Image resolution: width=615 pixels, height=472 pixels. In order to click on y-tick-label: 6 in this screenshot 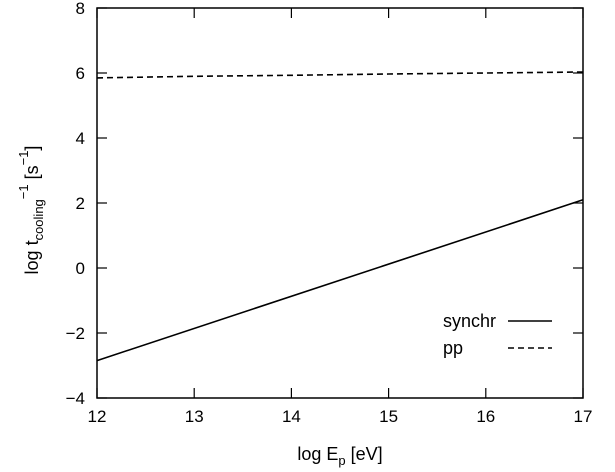, I will do `click(80, 73)`.